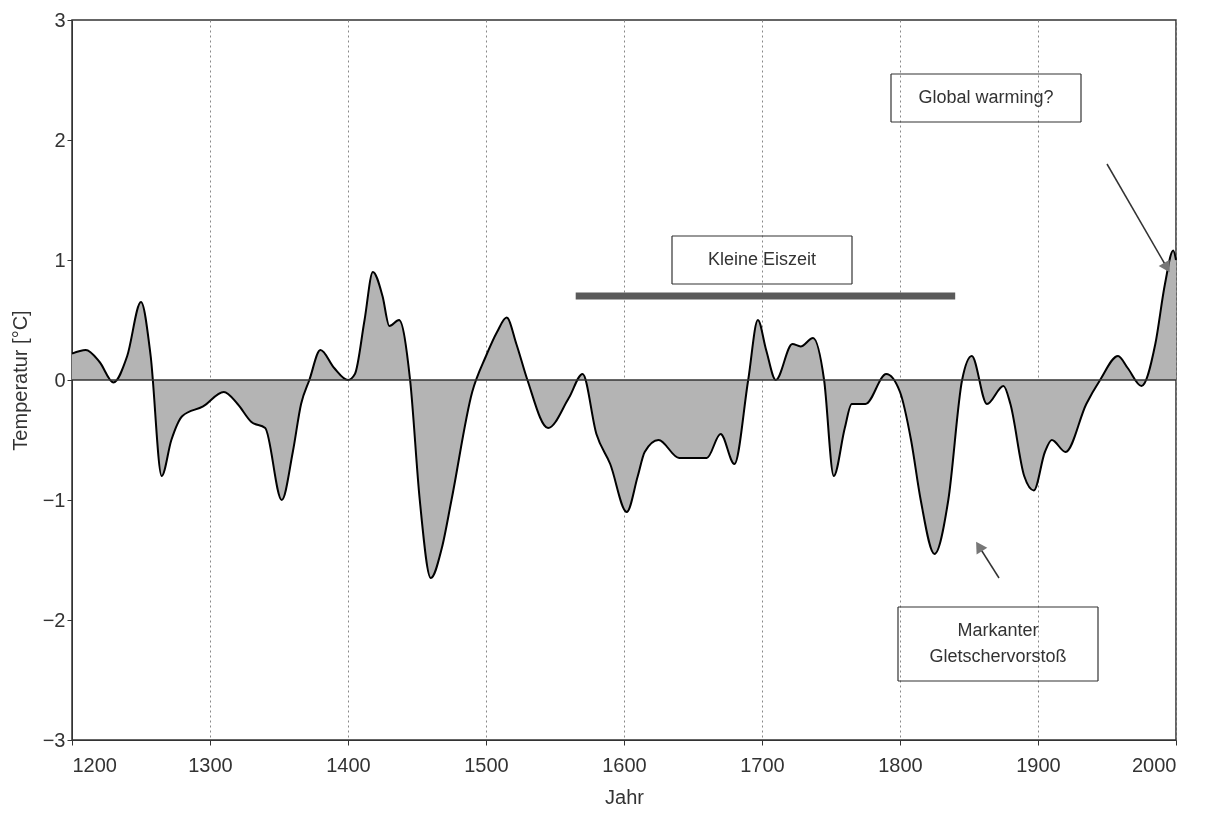 This screenshot has height=837, width=1207. Describe the element at coordinates (54, 739) in the screenshot. I see `y-tick-label: −3` at that location.